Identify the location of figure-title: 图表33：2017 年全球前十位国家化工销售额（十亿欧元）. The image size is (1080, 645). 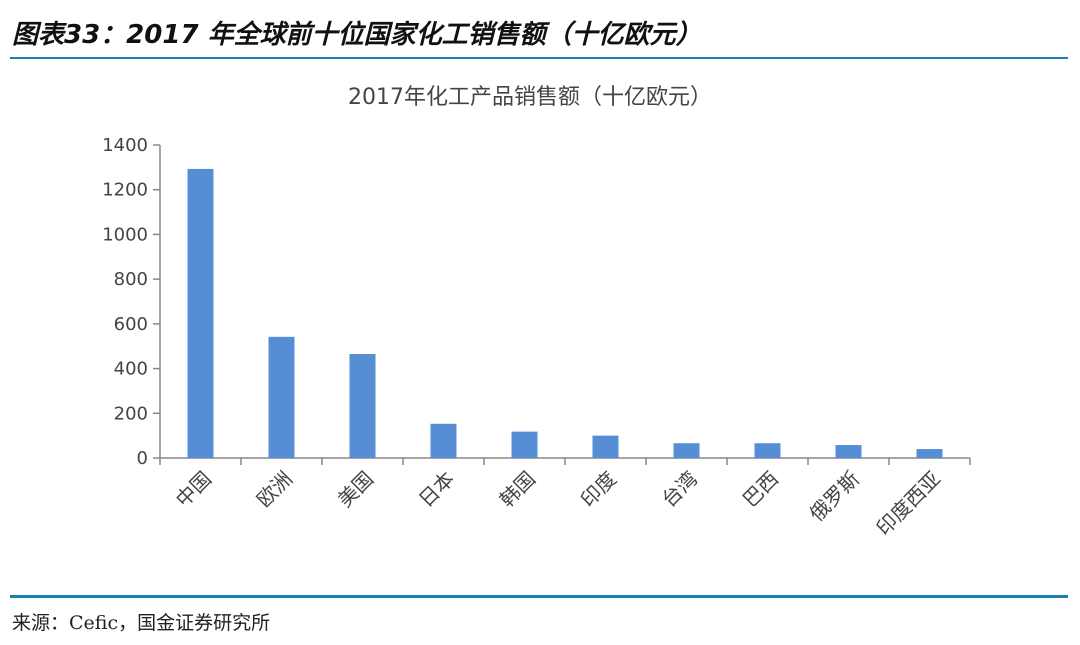
(357, 35).